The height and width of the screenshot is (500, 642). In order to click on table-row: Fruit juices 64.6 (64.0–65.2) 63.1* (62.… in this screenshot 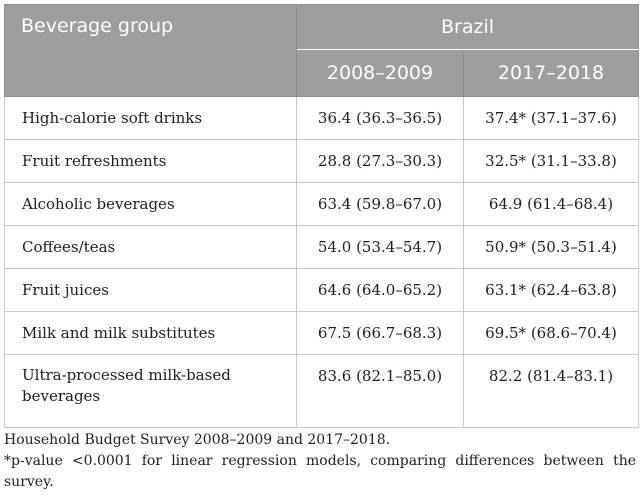, I will do `click(321, 290)`.